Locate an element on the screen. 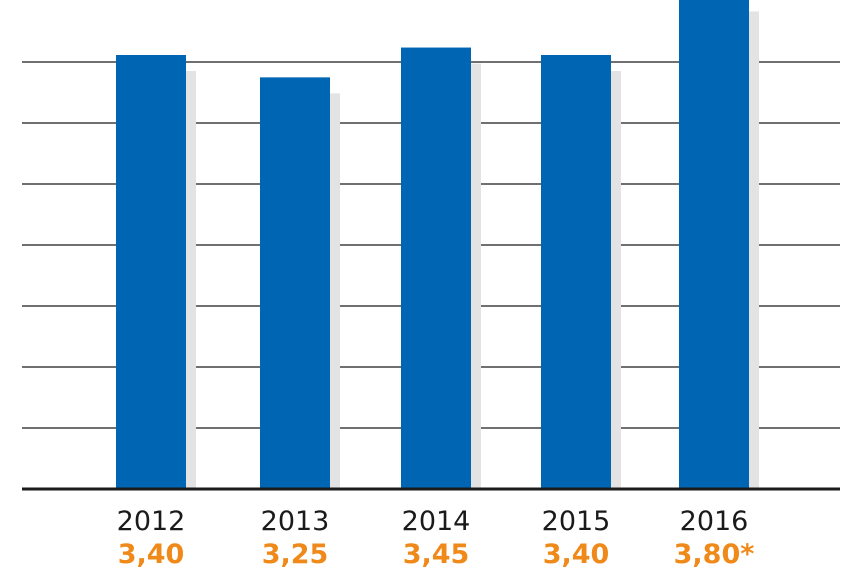 Image resolution: width=853 pixels, height=571 pixels. category-label: 2012 is located at coordinates (151, 521).